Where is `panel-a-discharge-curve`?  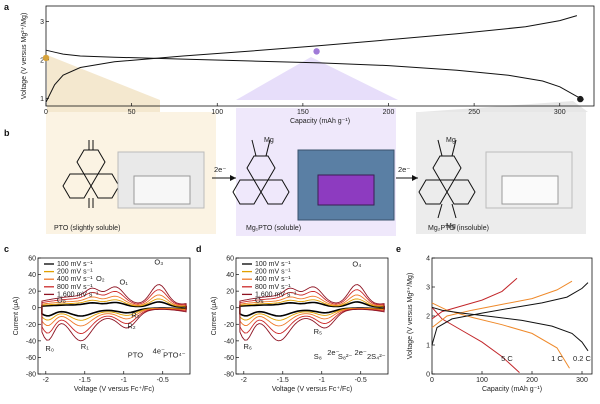 panel-a-discharge-curve is located at coordinates (314, 74).